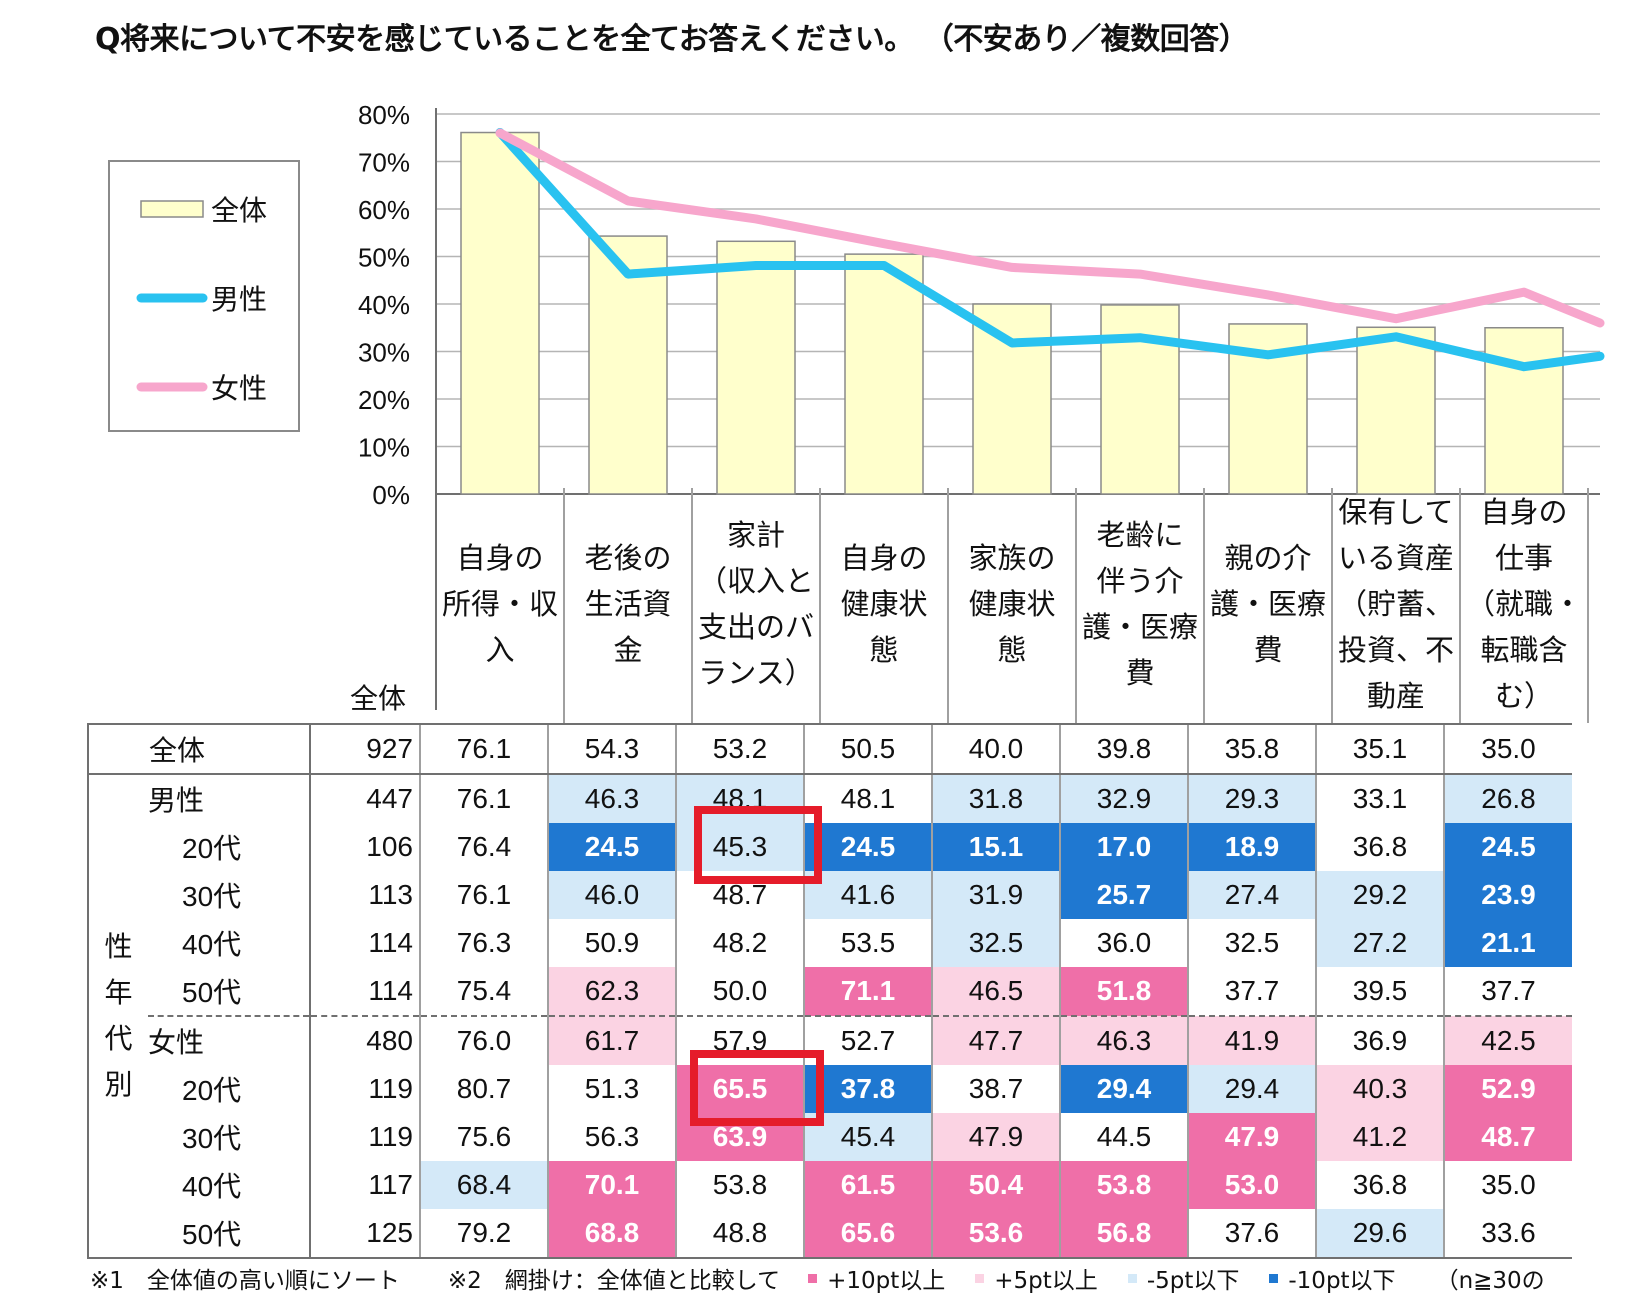 The height and width of the screenshot is (1306, 1641). What do you see at coordinates (483, 1185) in the screenshot?
I see `value-cell: 68.4` at bounding box center [483, 1185].